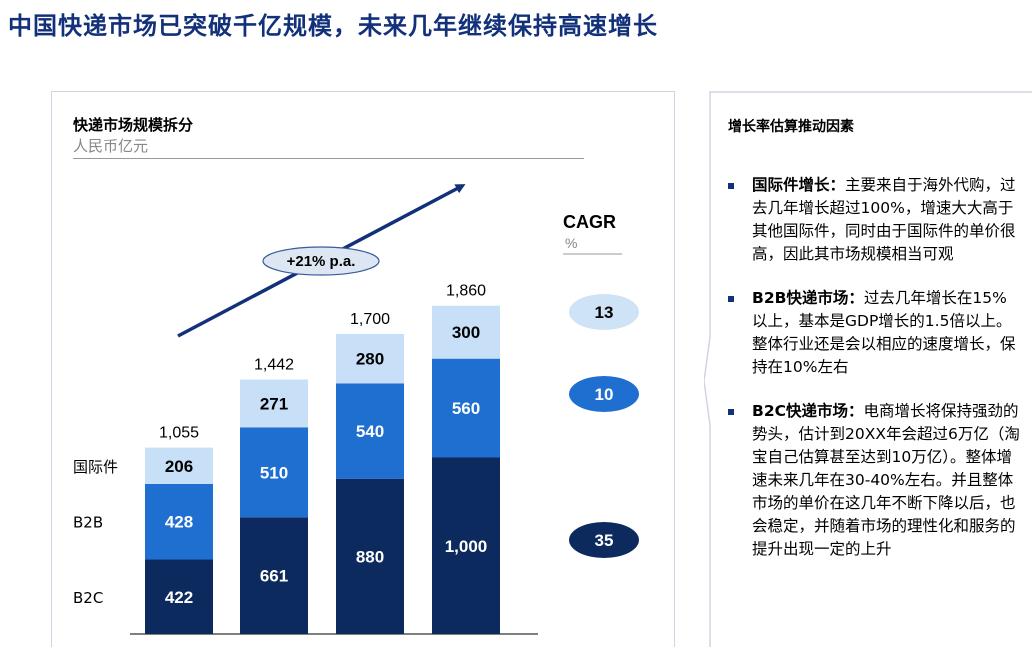 The height and width of the screenshot is (647, 1032). Describe the element at coordinates (95, 467) in the screenshot. I see `legend-label-国际件: 国际件` at that location.